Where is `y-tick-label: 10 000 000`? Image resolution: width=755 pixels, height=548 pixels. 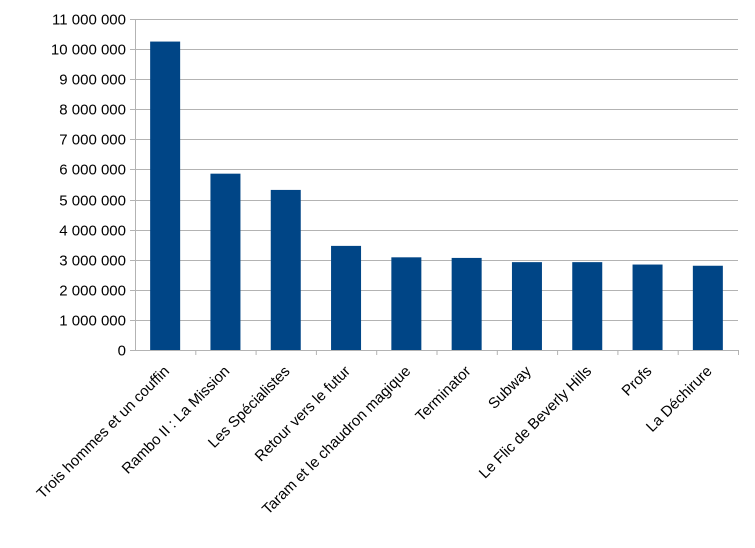
y-tick-label: 10 000 000 is located at coordinates (88, 50).